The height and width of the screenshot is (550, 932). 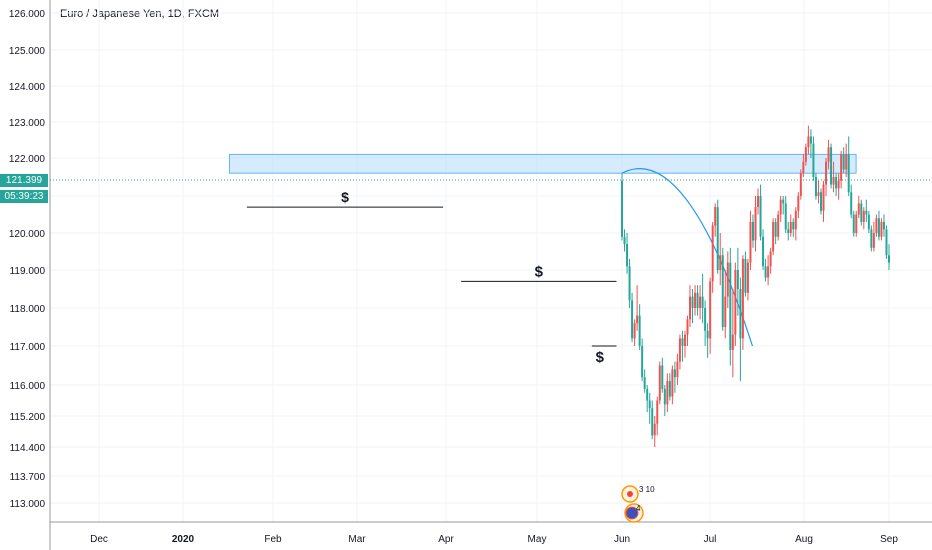 I want to click on event-markers: 3 10 4, so click(x=638, y=504).